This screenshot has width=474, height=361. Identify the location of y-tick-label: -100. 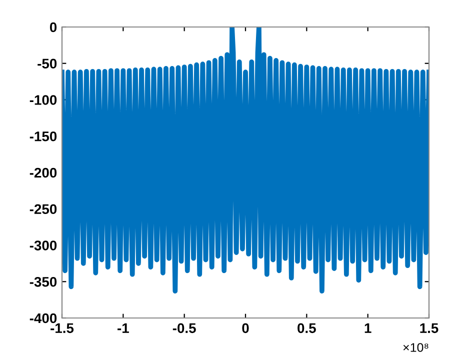
(43, 100).